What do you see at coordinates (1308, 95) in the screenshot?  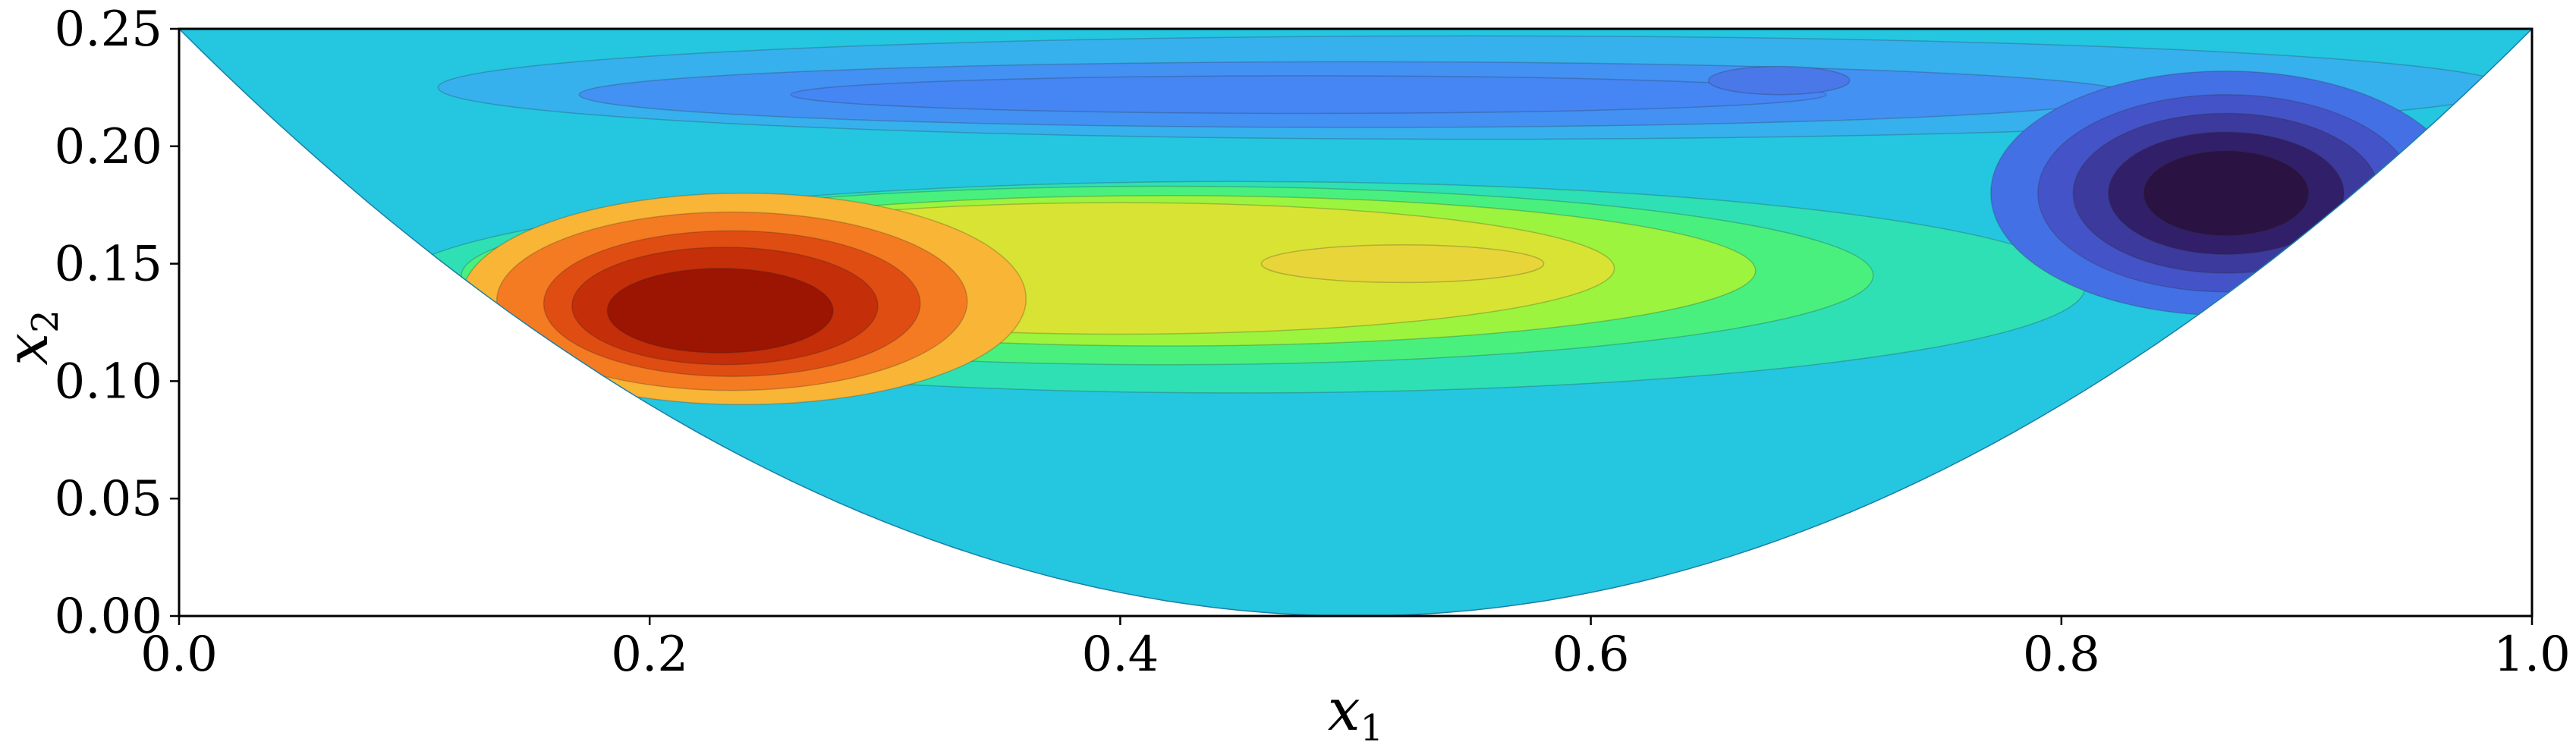 I see `contour-band-inner` at bounding box center [1308, 95].